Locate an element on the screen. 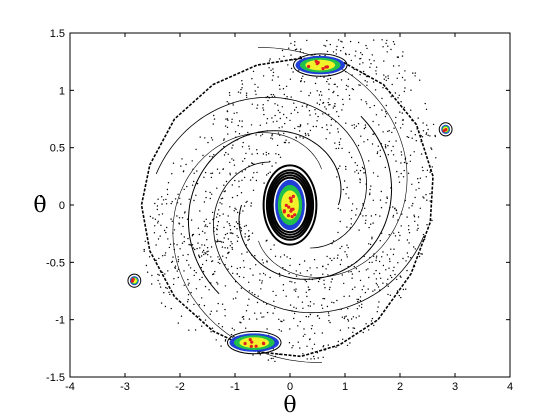  y-tick-label: -1.5 is located at coordinates (55, 378).